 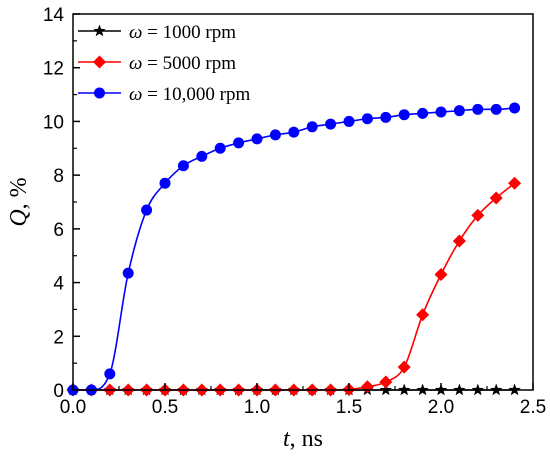 I want to click on x-axis-label-var: t, so click(x=287, y=439).